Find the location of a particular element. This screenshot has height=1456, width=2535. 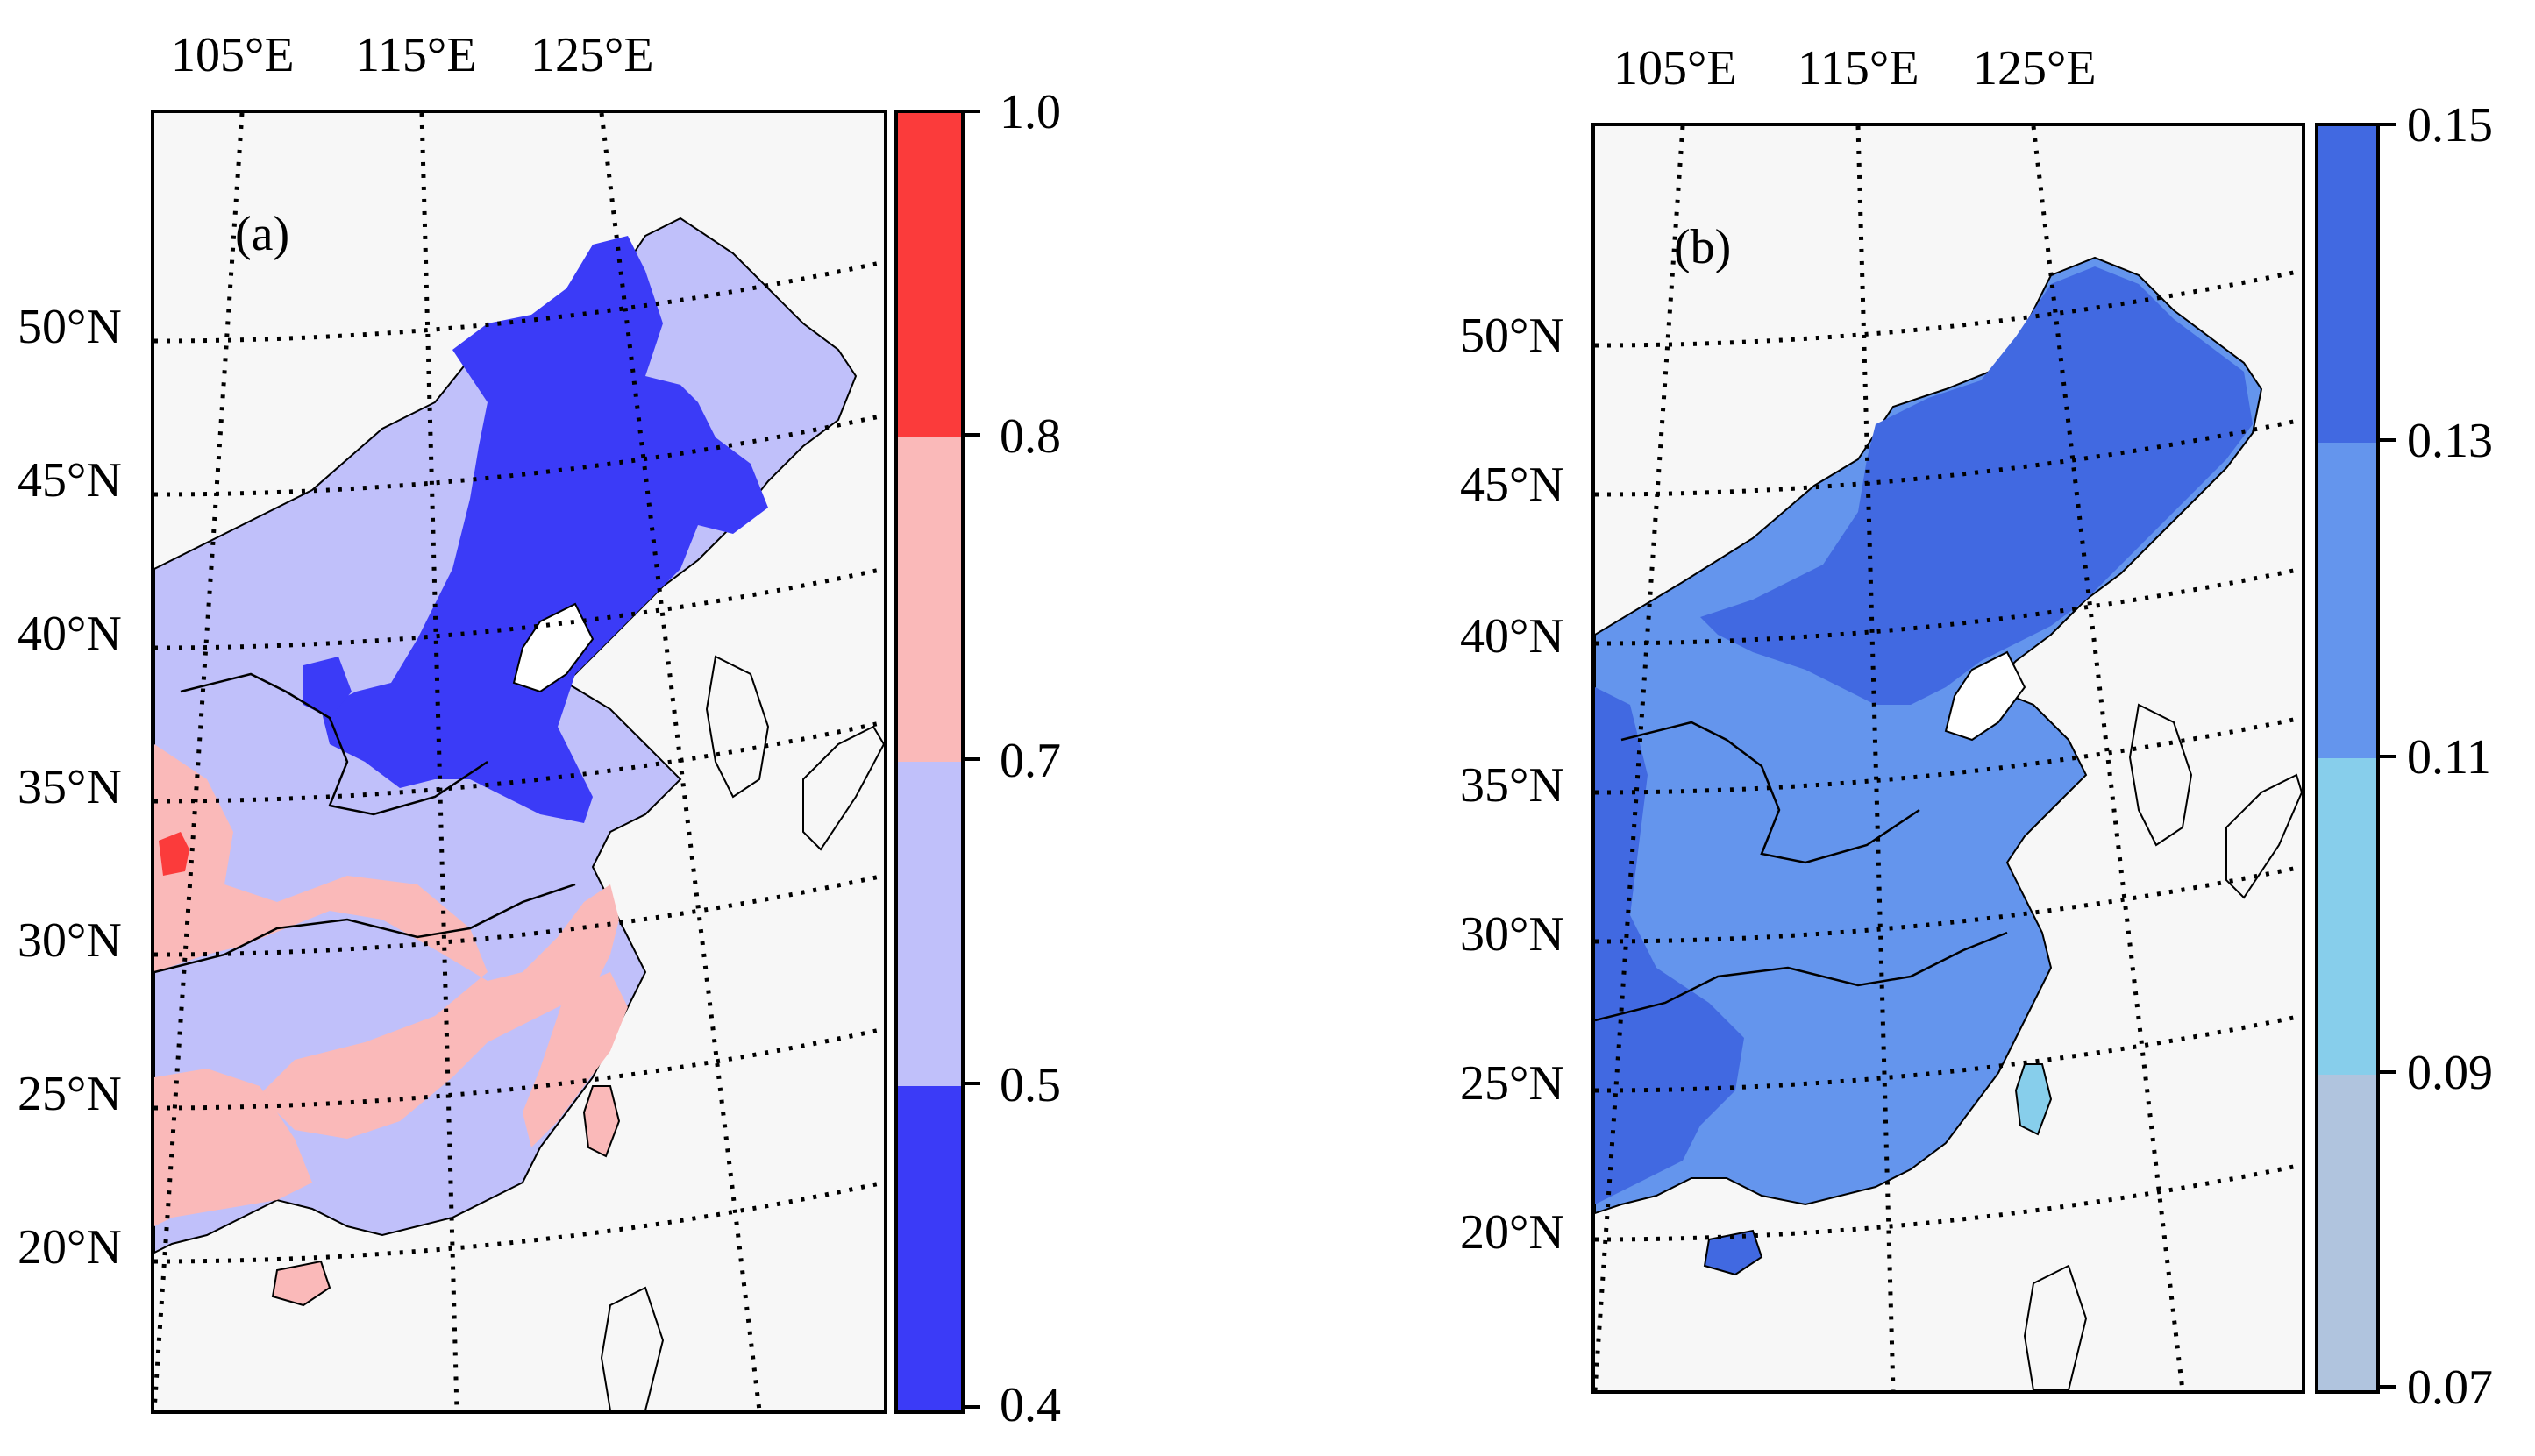

island-taiwan-b is located at coordinates (2033, 1099).